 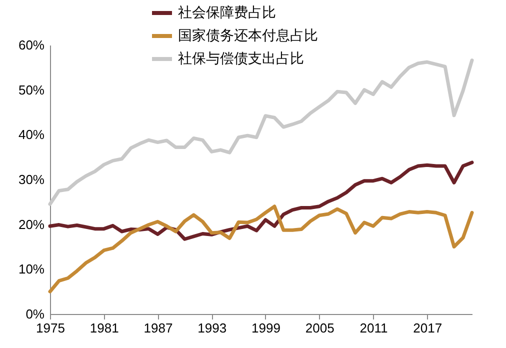 I want to click on x-tick-label: 1993, so click(x=212, y=328).